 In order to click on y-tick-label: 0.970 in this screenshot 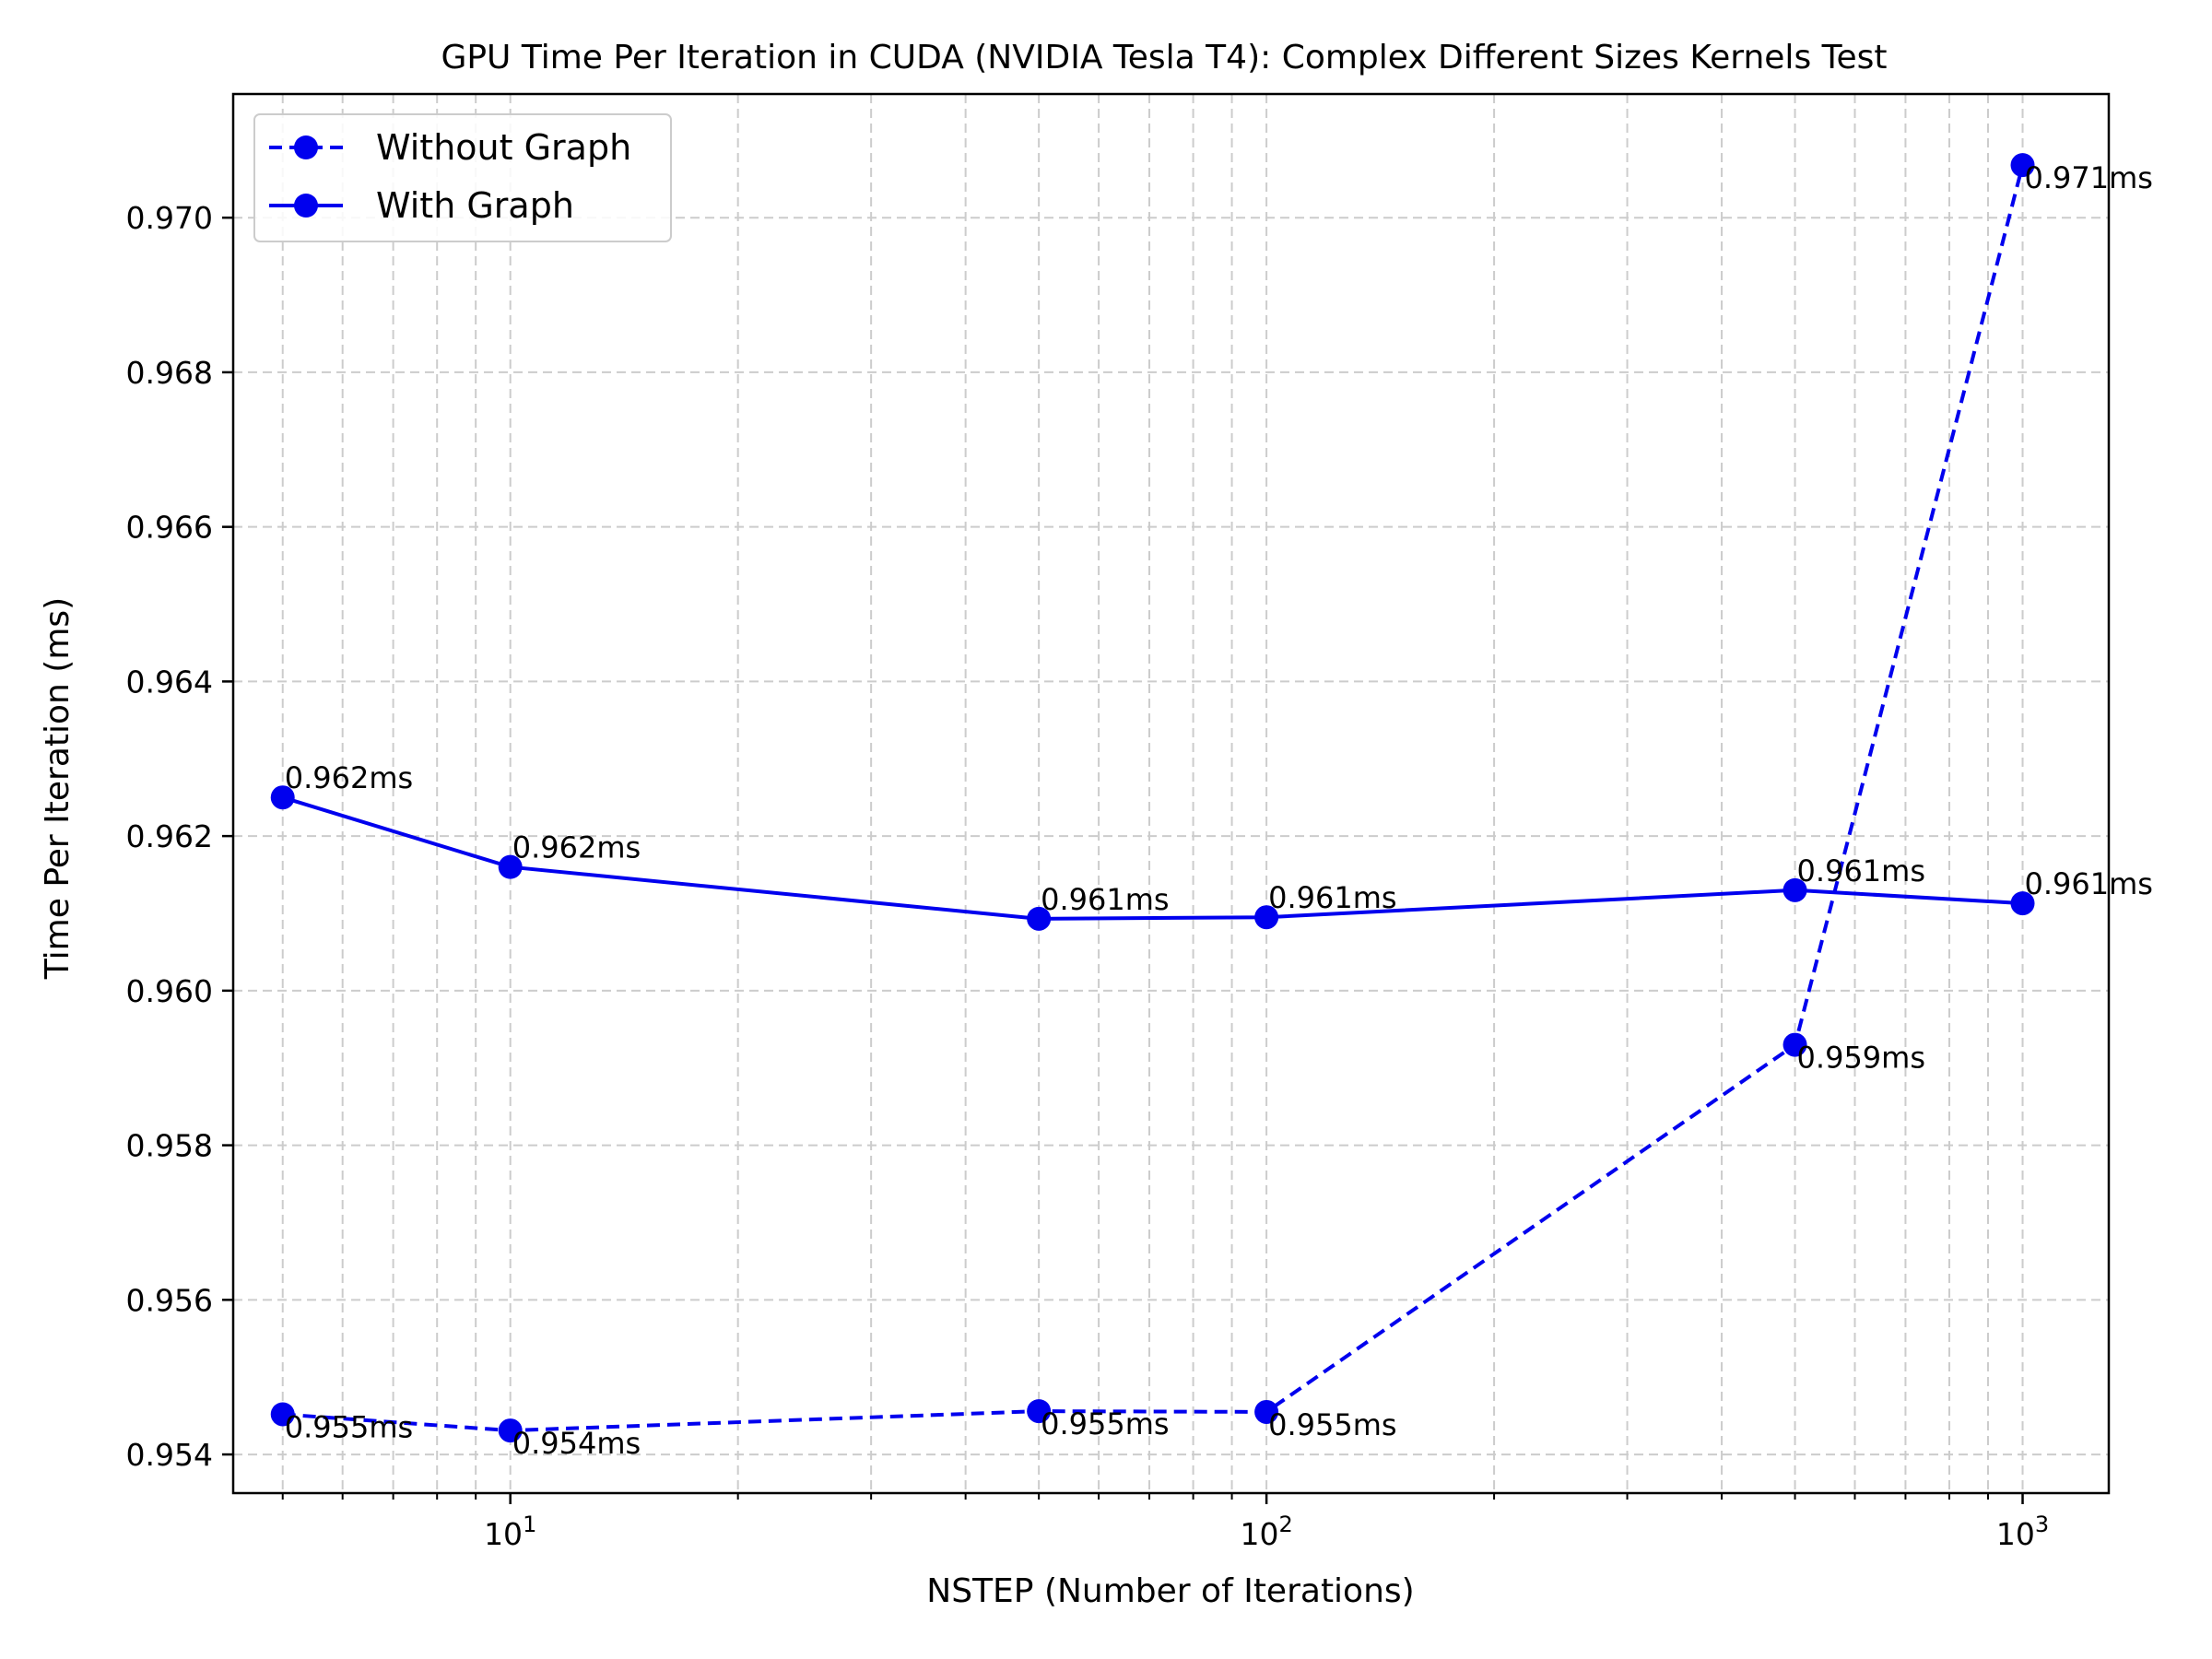, I will do `click(169, 218)`.